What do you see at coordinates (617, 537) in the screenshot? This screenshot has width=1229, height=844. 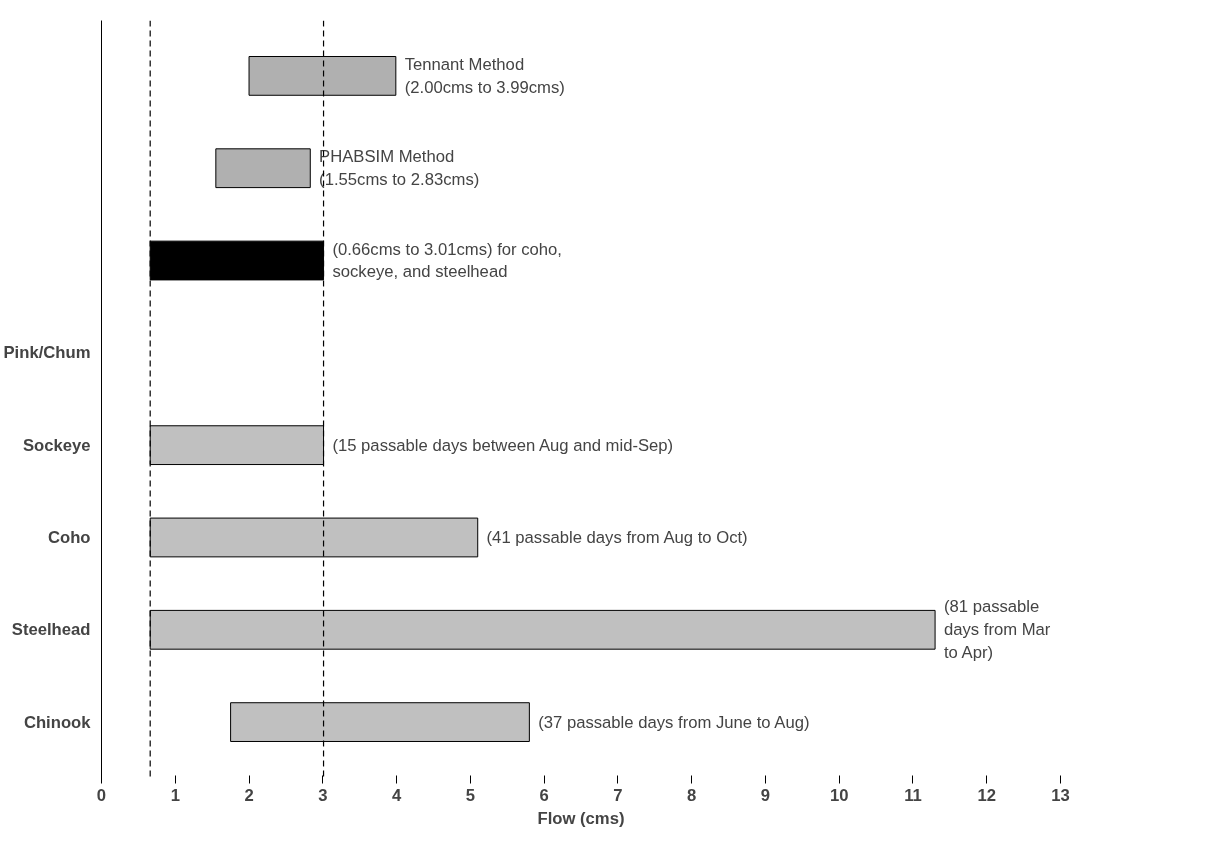 I see `data-label: (41 passable days from Aug to Oct)` at bounding box center [617, 537].